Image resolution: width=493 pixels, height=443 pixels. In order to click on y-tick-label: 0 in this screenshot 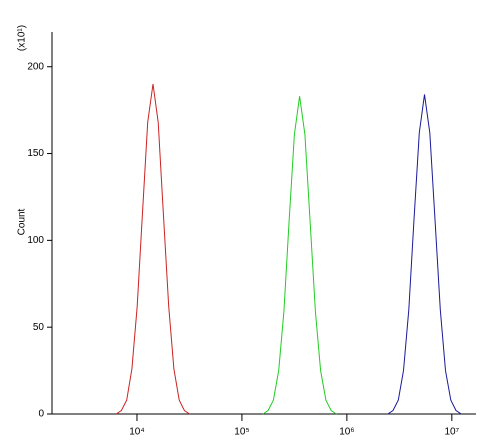, I will do `click(41, 414)`.